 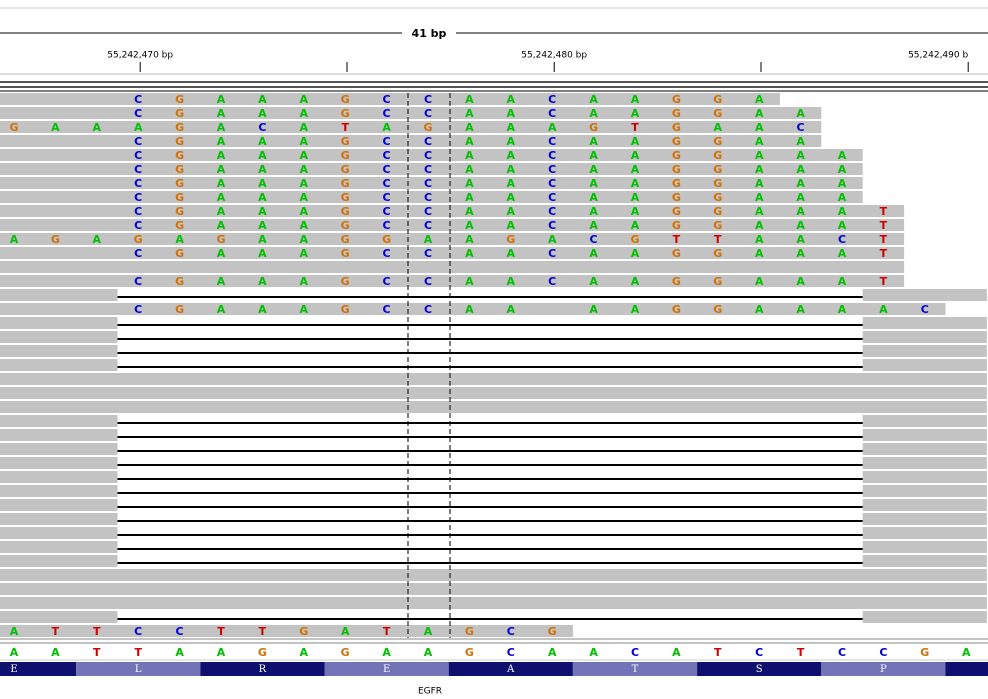 What do you see at coordinates (469, 652) in the screenshot?
I see `reference-base: G` at bounding box center [469, 652].